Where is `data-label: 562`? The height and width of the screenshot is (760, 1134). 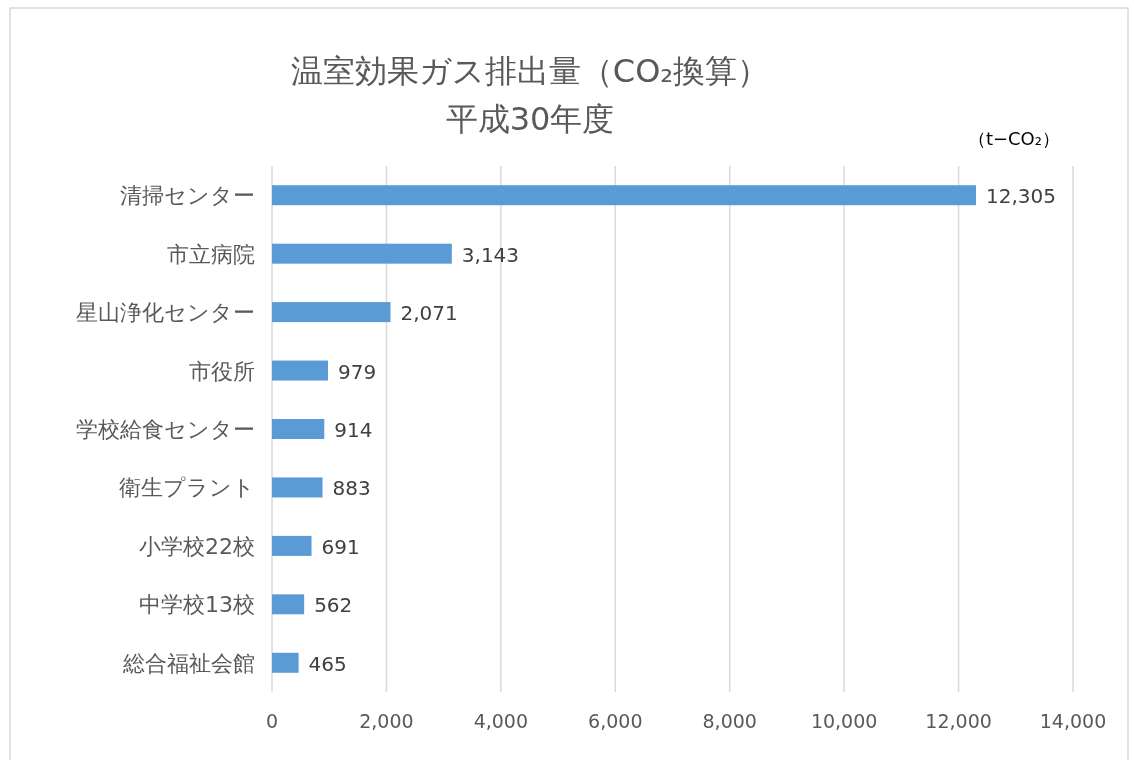 data-label: 562 is located at coordinates (333, 605).